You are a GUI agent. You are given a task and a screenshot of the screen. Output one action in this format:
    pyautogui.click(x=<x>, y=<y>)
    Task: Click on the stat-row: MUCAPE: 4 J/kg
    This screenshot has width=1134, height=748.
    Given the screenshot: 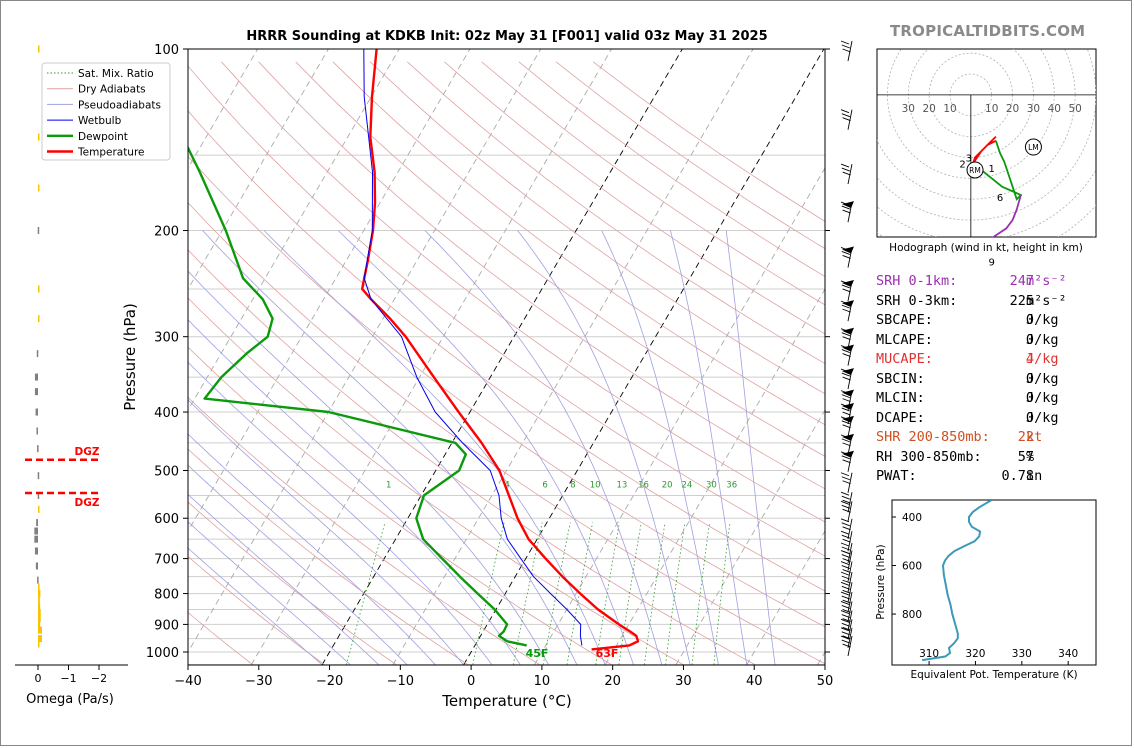 What is the action you would take?
    pyautogui.click(x=986, y=360)
    